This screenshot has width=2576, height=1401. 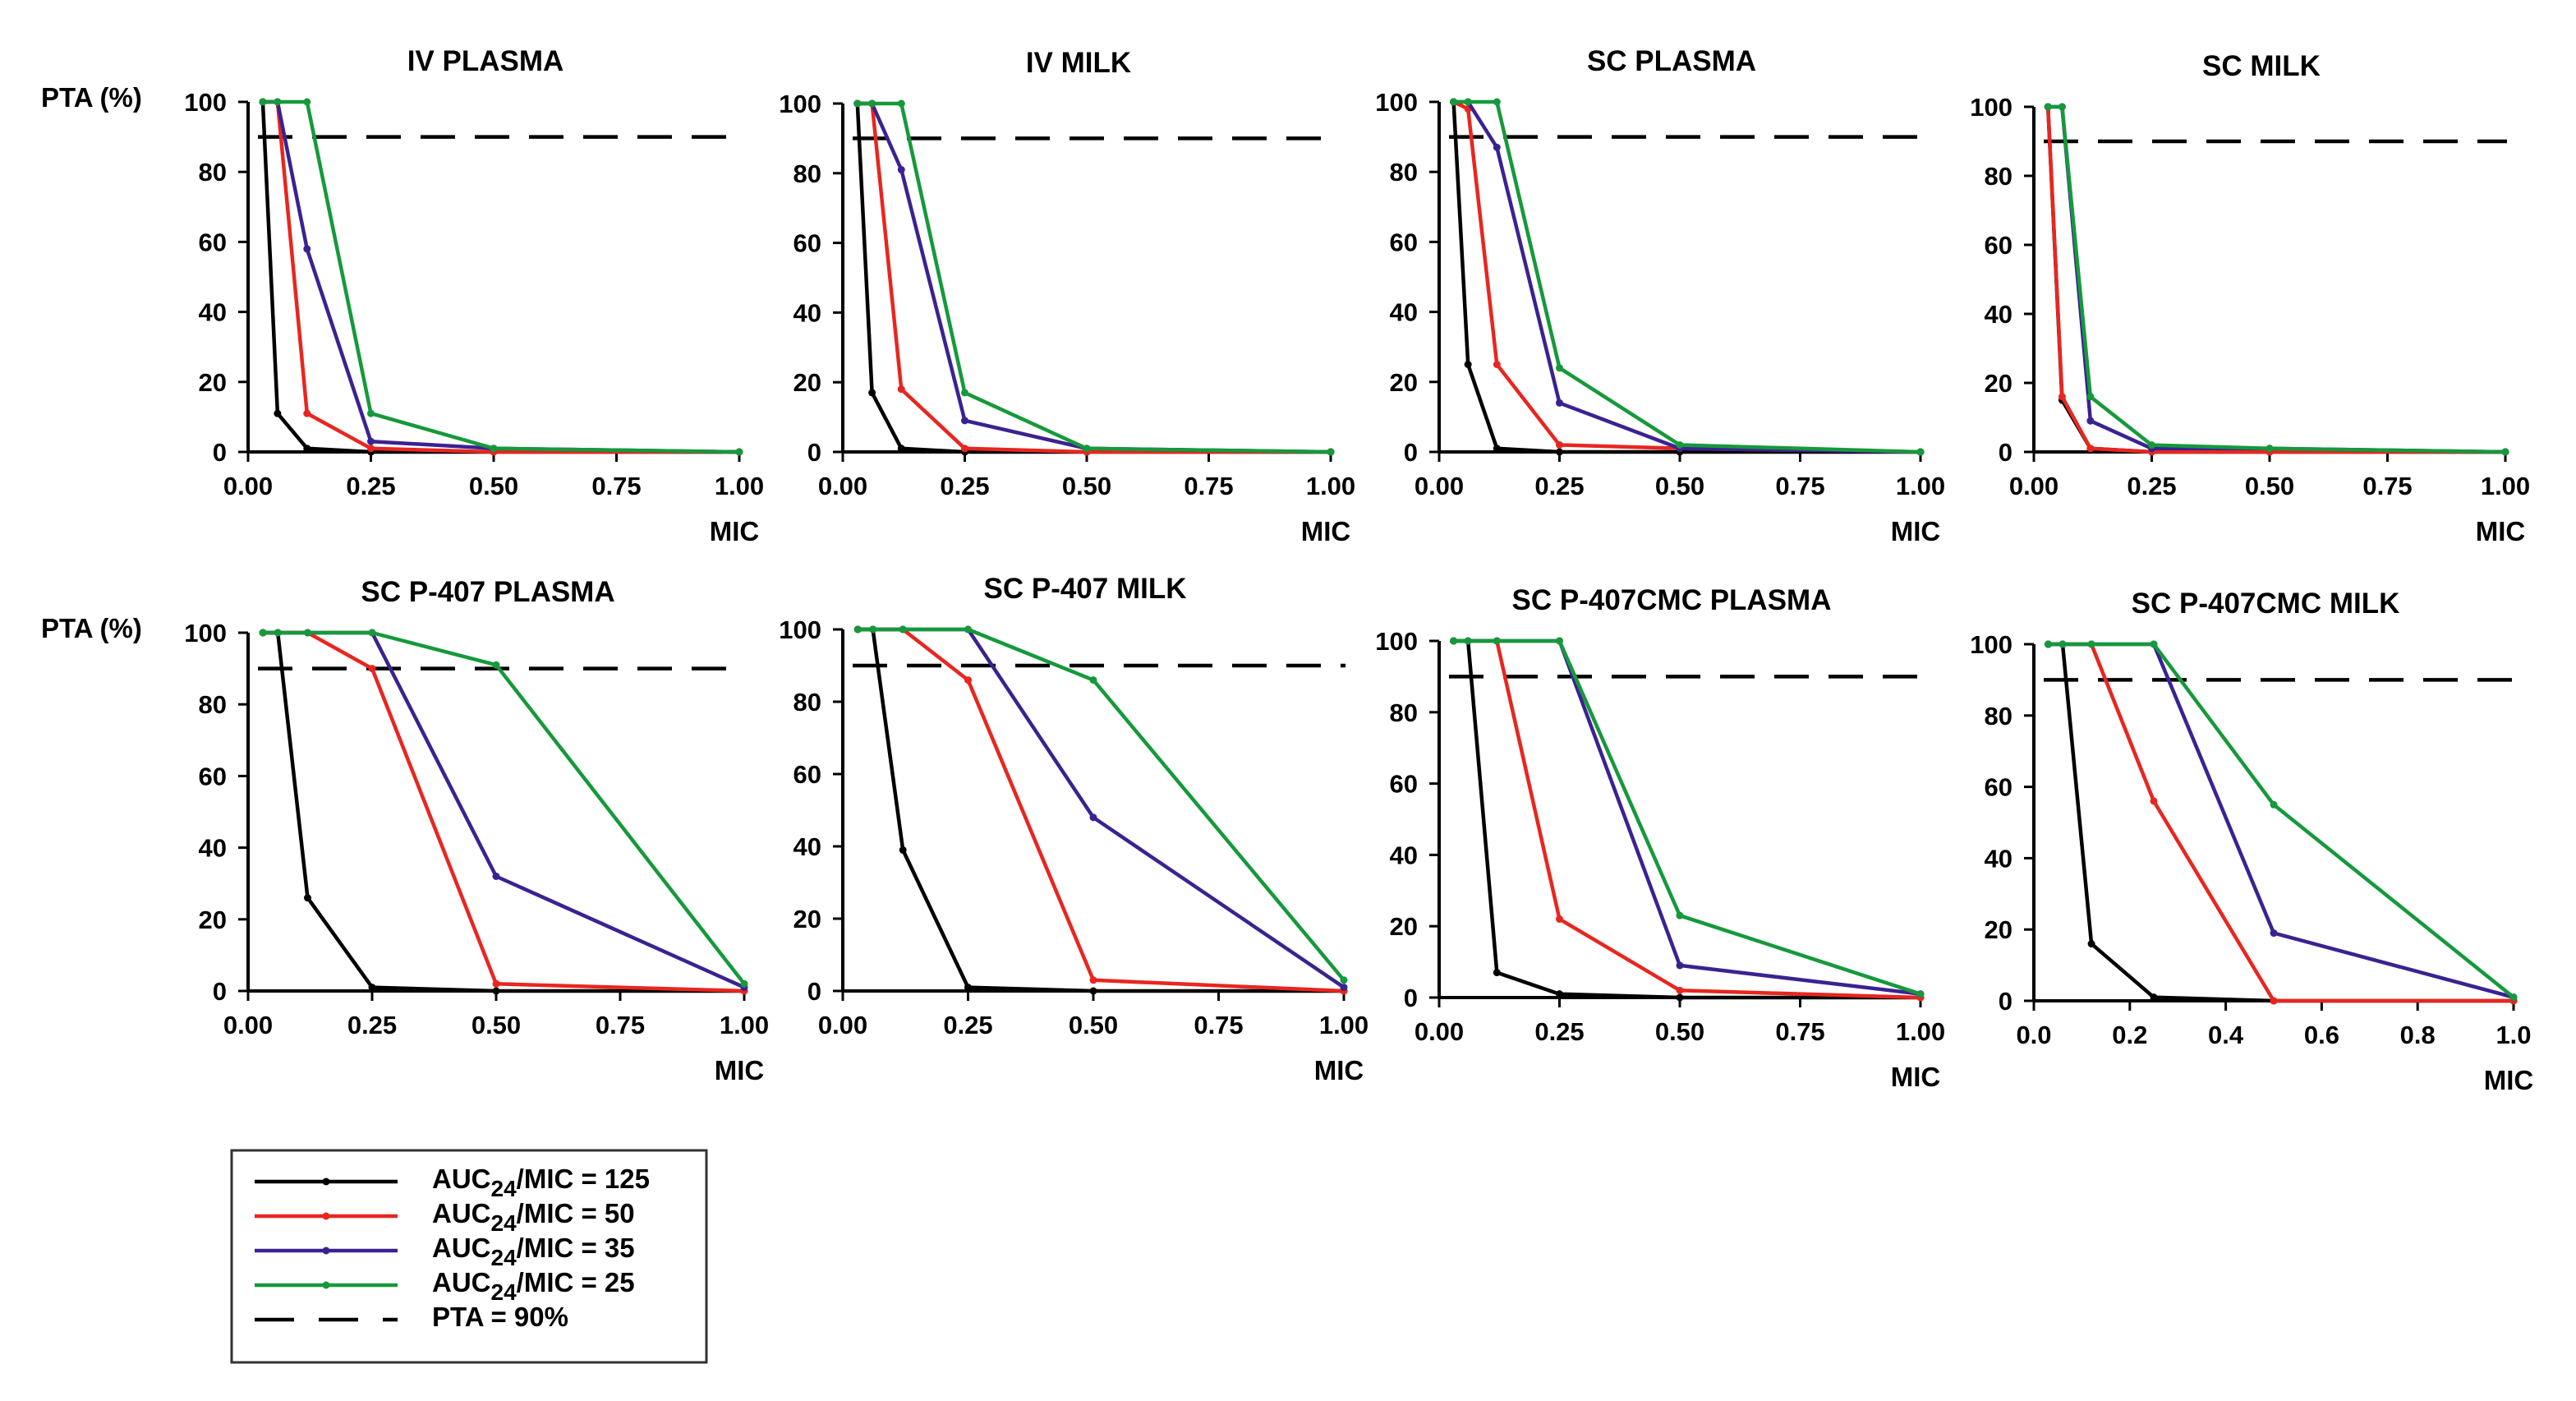 I want to click on legend-label-suffix: /MIC = 125, so click(x=583, y=1179).